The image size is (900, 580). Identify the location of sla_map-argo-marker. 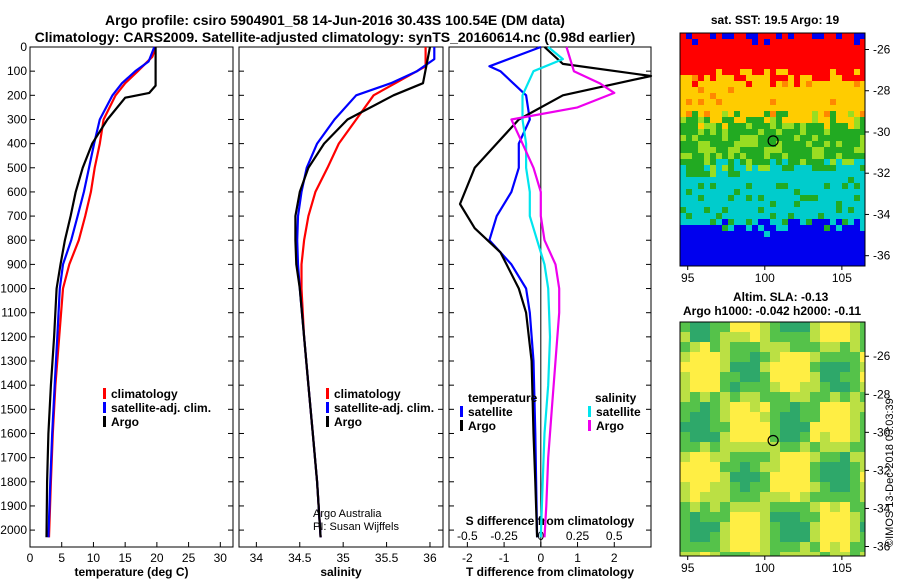
(773, 440).